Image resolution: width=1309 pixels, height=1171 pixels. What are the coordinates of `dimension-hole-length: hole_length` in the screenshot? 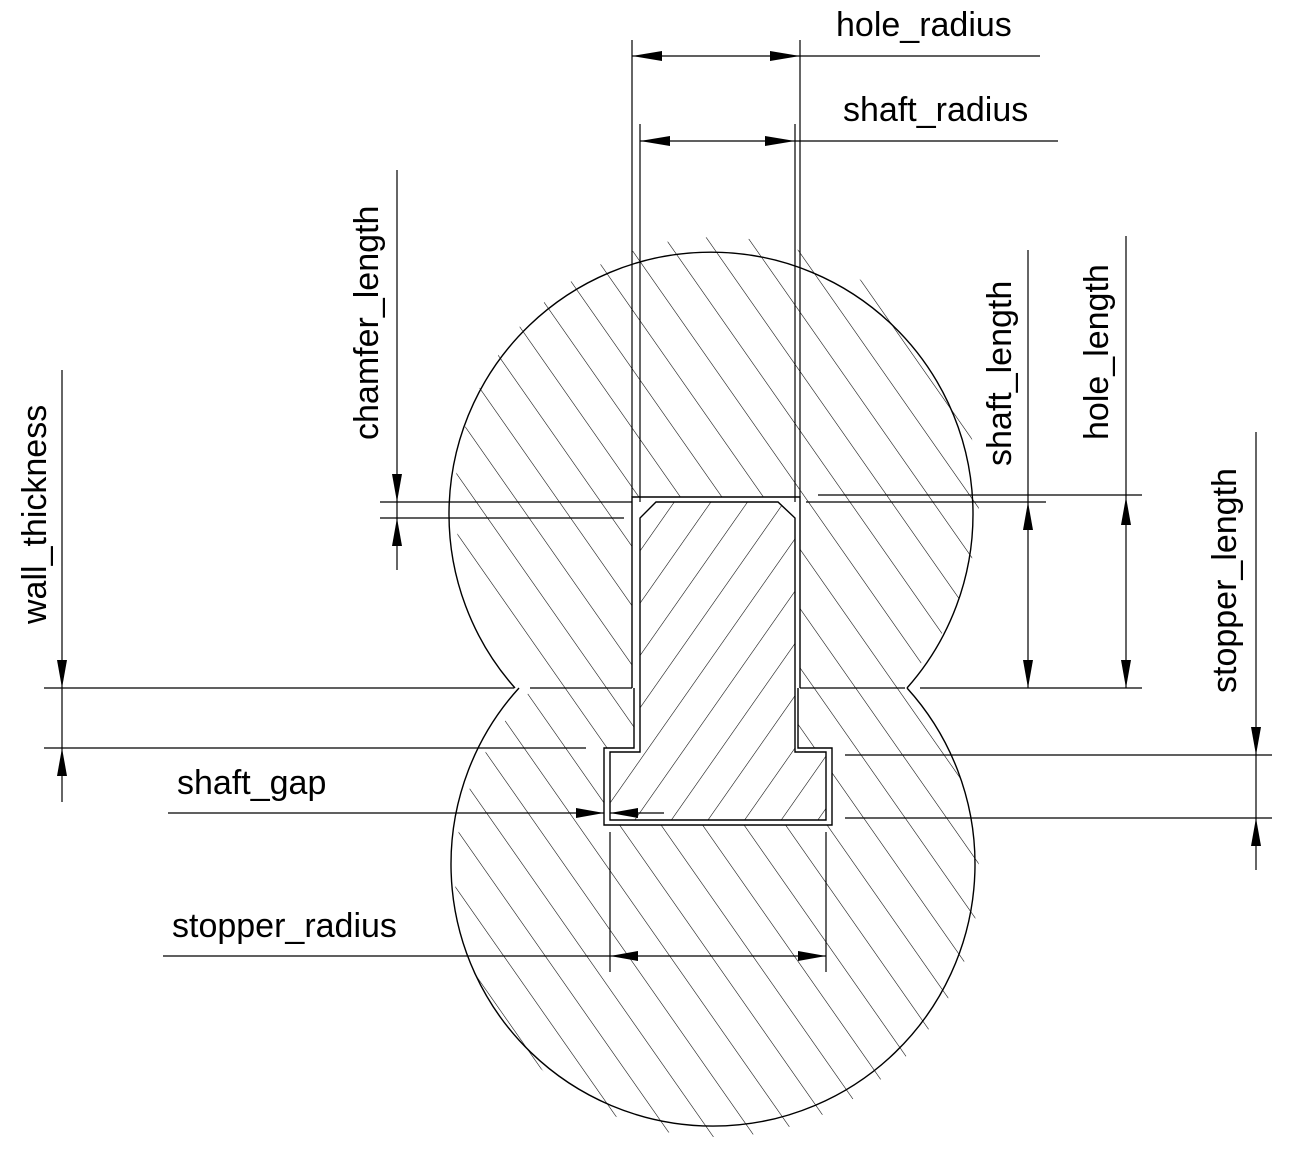 It's located at (980, 462).